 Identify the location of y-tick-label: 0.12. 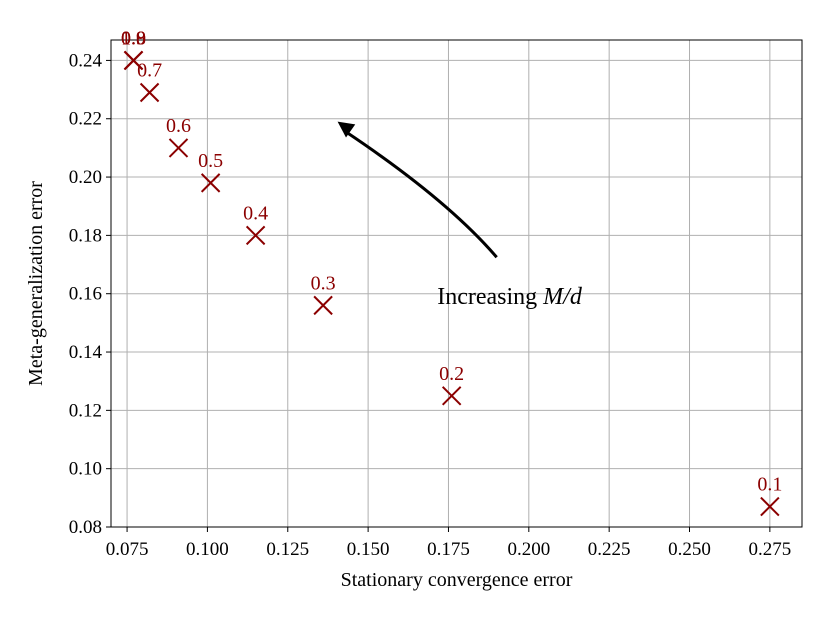
(85, 410).